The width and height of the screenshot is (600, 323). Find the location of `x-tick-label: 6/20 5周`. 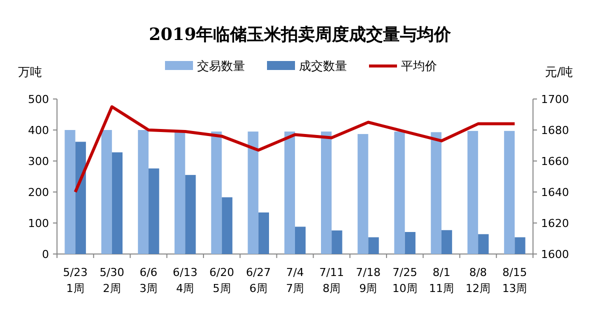

x-tick-label: 6/20 5周 is located at coordinates (221, 280).